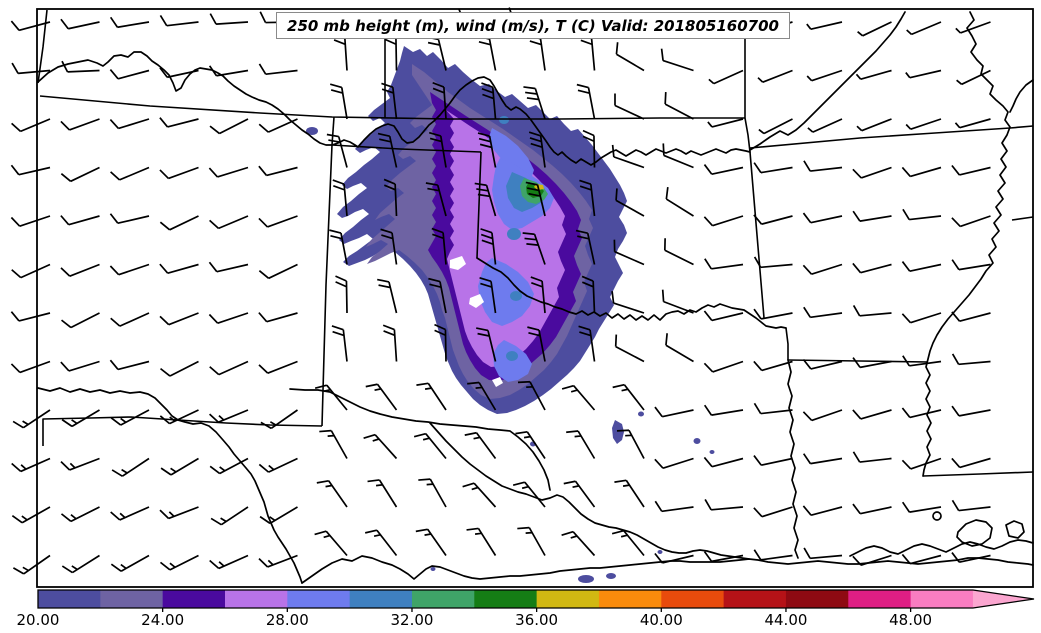 The height and width of the screenshot is (633, 1041). I want to click on lake-pontchartrain, so click(974, 533).